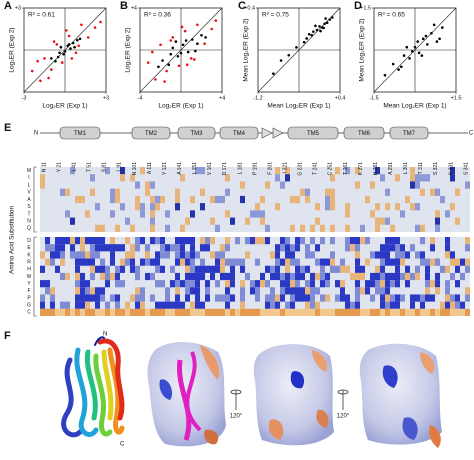 The width and height of the screenshot is (474, 460). I want to click on y-axis-label: Mean Log₂ER (Exp 2), so click(362, 49).